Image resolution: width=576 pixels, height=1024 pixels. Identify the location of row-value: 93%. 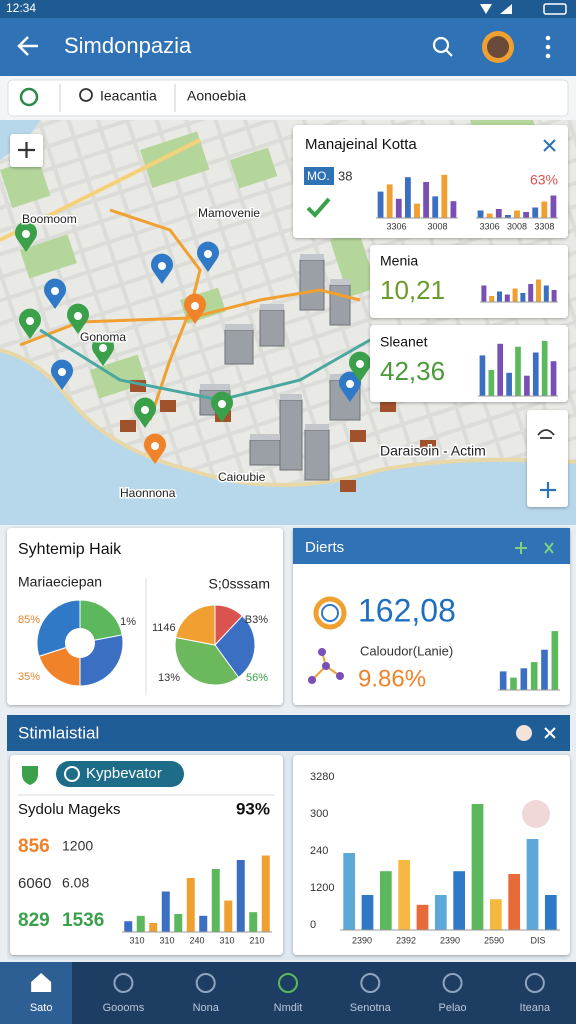
(253, 808).